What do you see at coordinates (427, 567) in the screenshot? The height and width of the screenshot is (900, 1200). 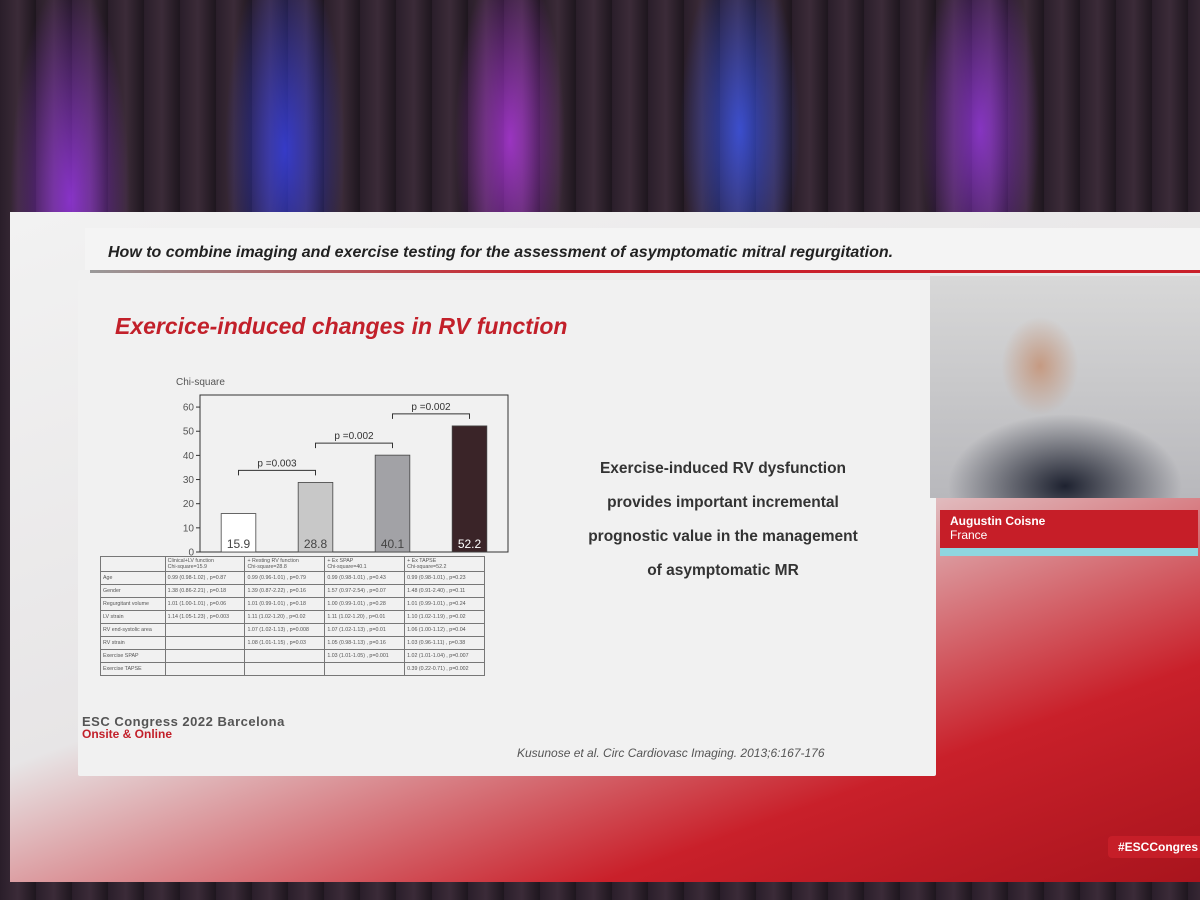 I see `header-line: Chi-square=52.2` at bounding box center [427, 567].